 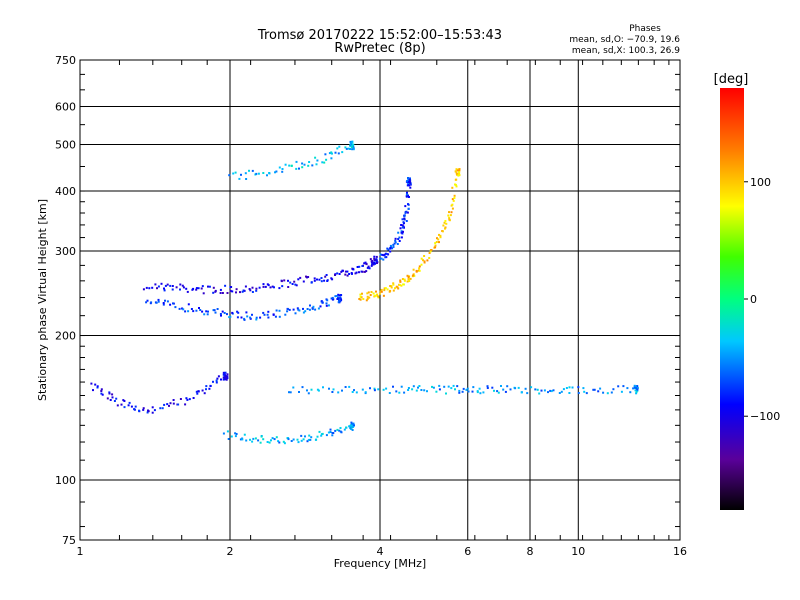 I want to click on y-axis-label: Stationary phase Virtual Height [km], so click(x=42, y=300).